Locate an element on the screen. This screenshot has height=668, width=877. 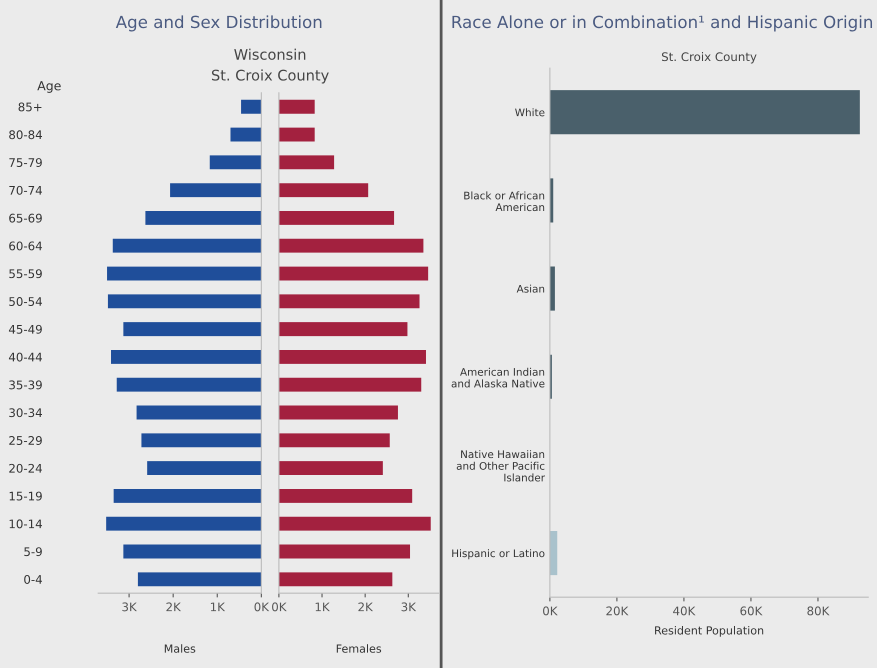
y-tick-label: 55-59 is located at coordinates (25, 273).